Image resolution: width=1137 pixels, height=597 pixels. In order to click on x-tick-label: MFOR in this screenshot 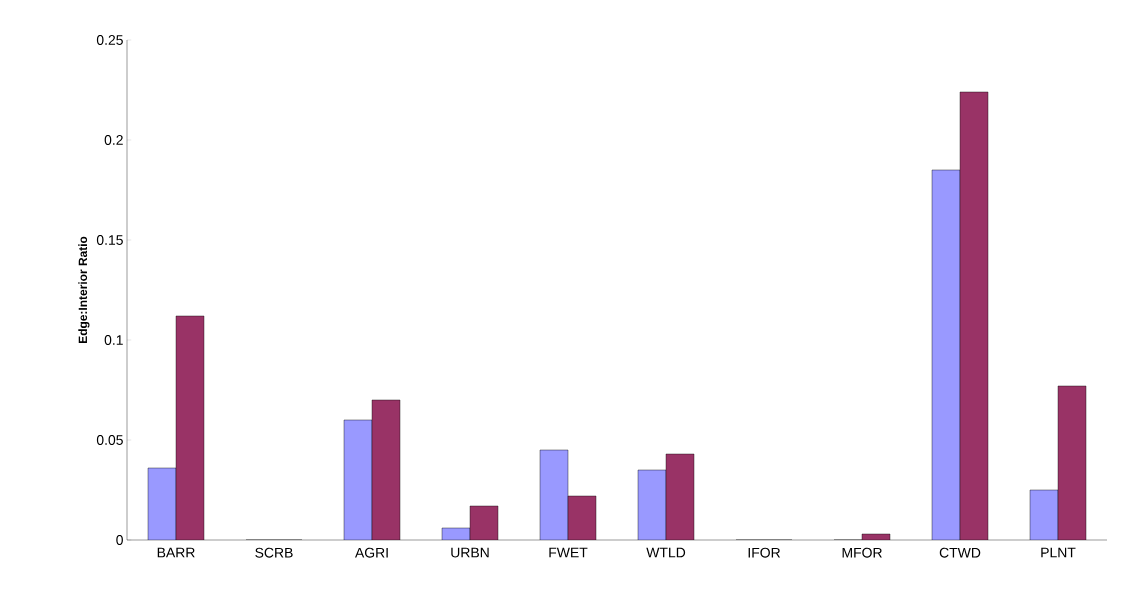, I will do `click(862, 552)`.